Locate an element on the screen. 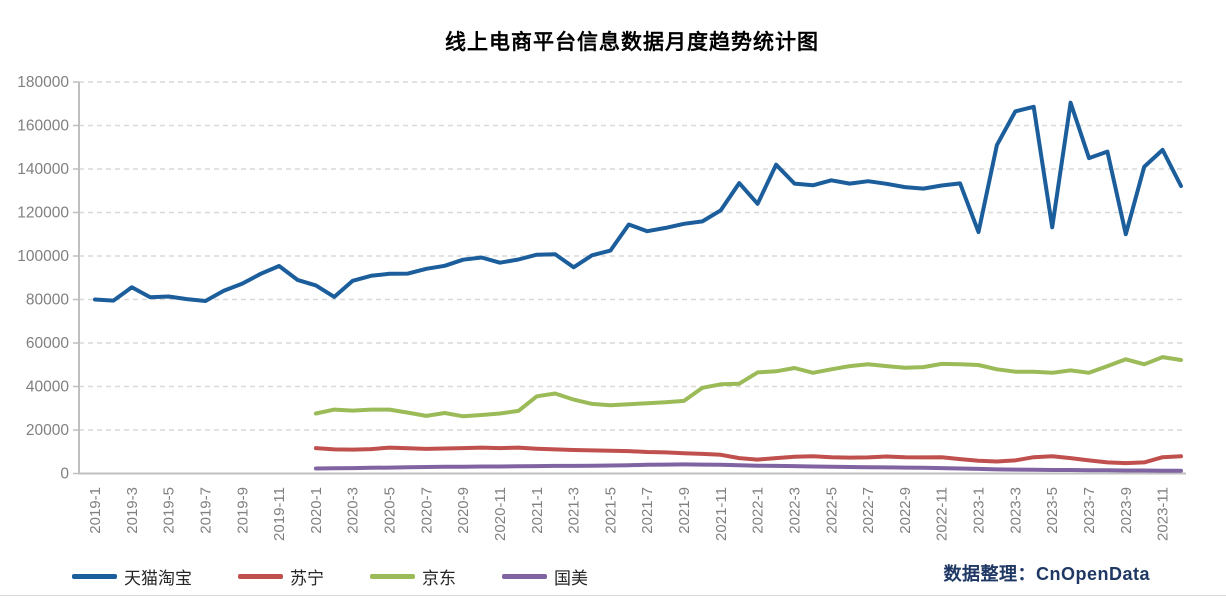  y-tick-label: 60000 is located at coordinates (47, 343).